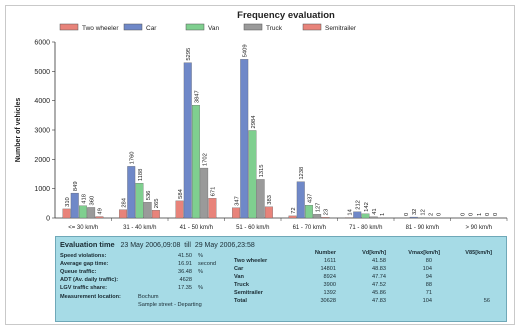 This screenshot has height=331, width=522. I want to click on data-label: 1188, so click(141, 175).